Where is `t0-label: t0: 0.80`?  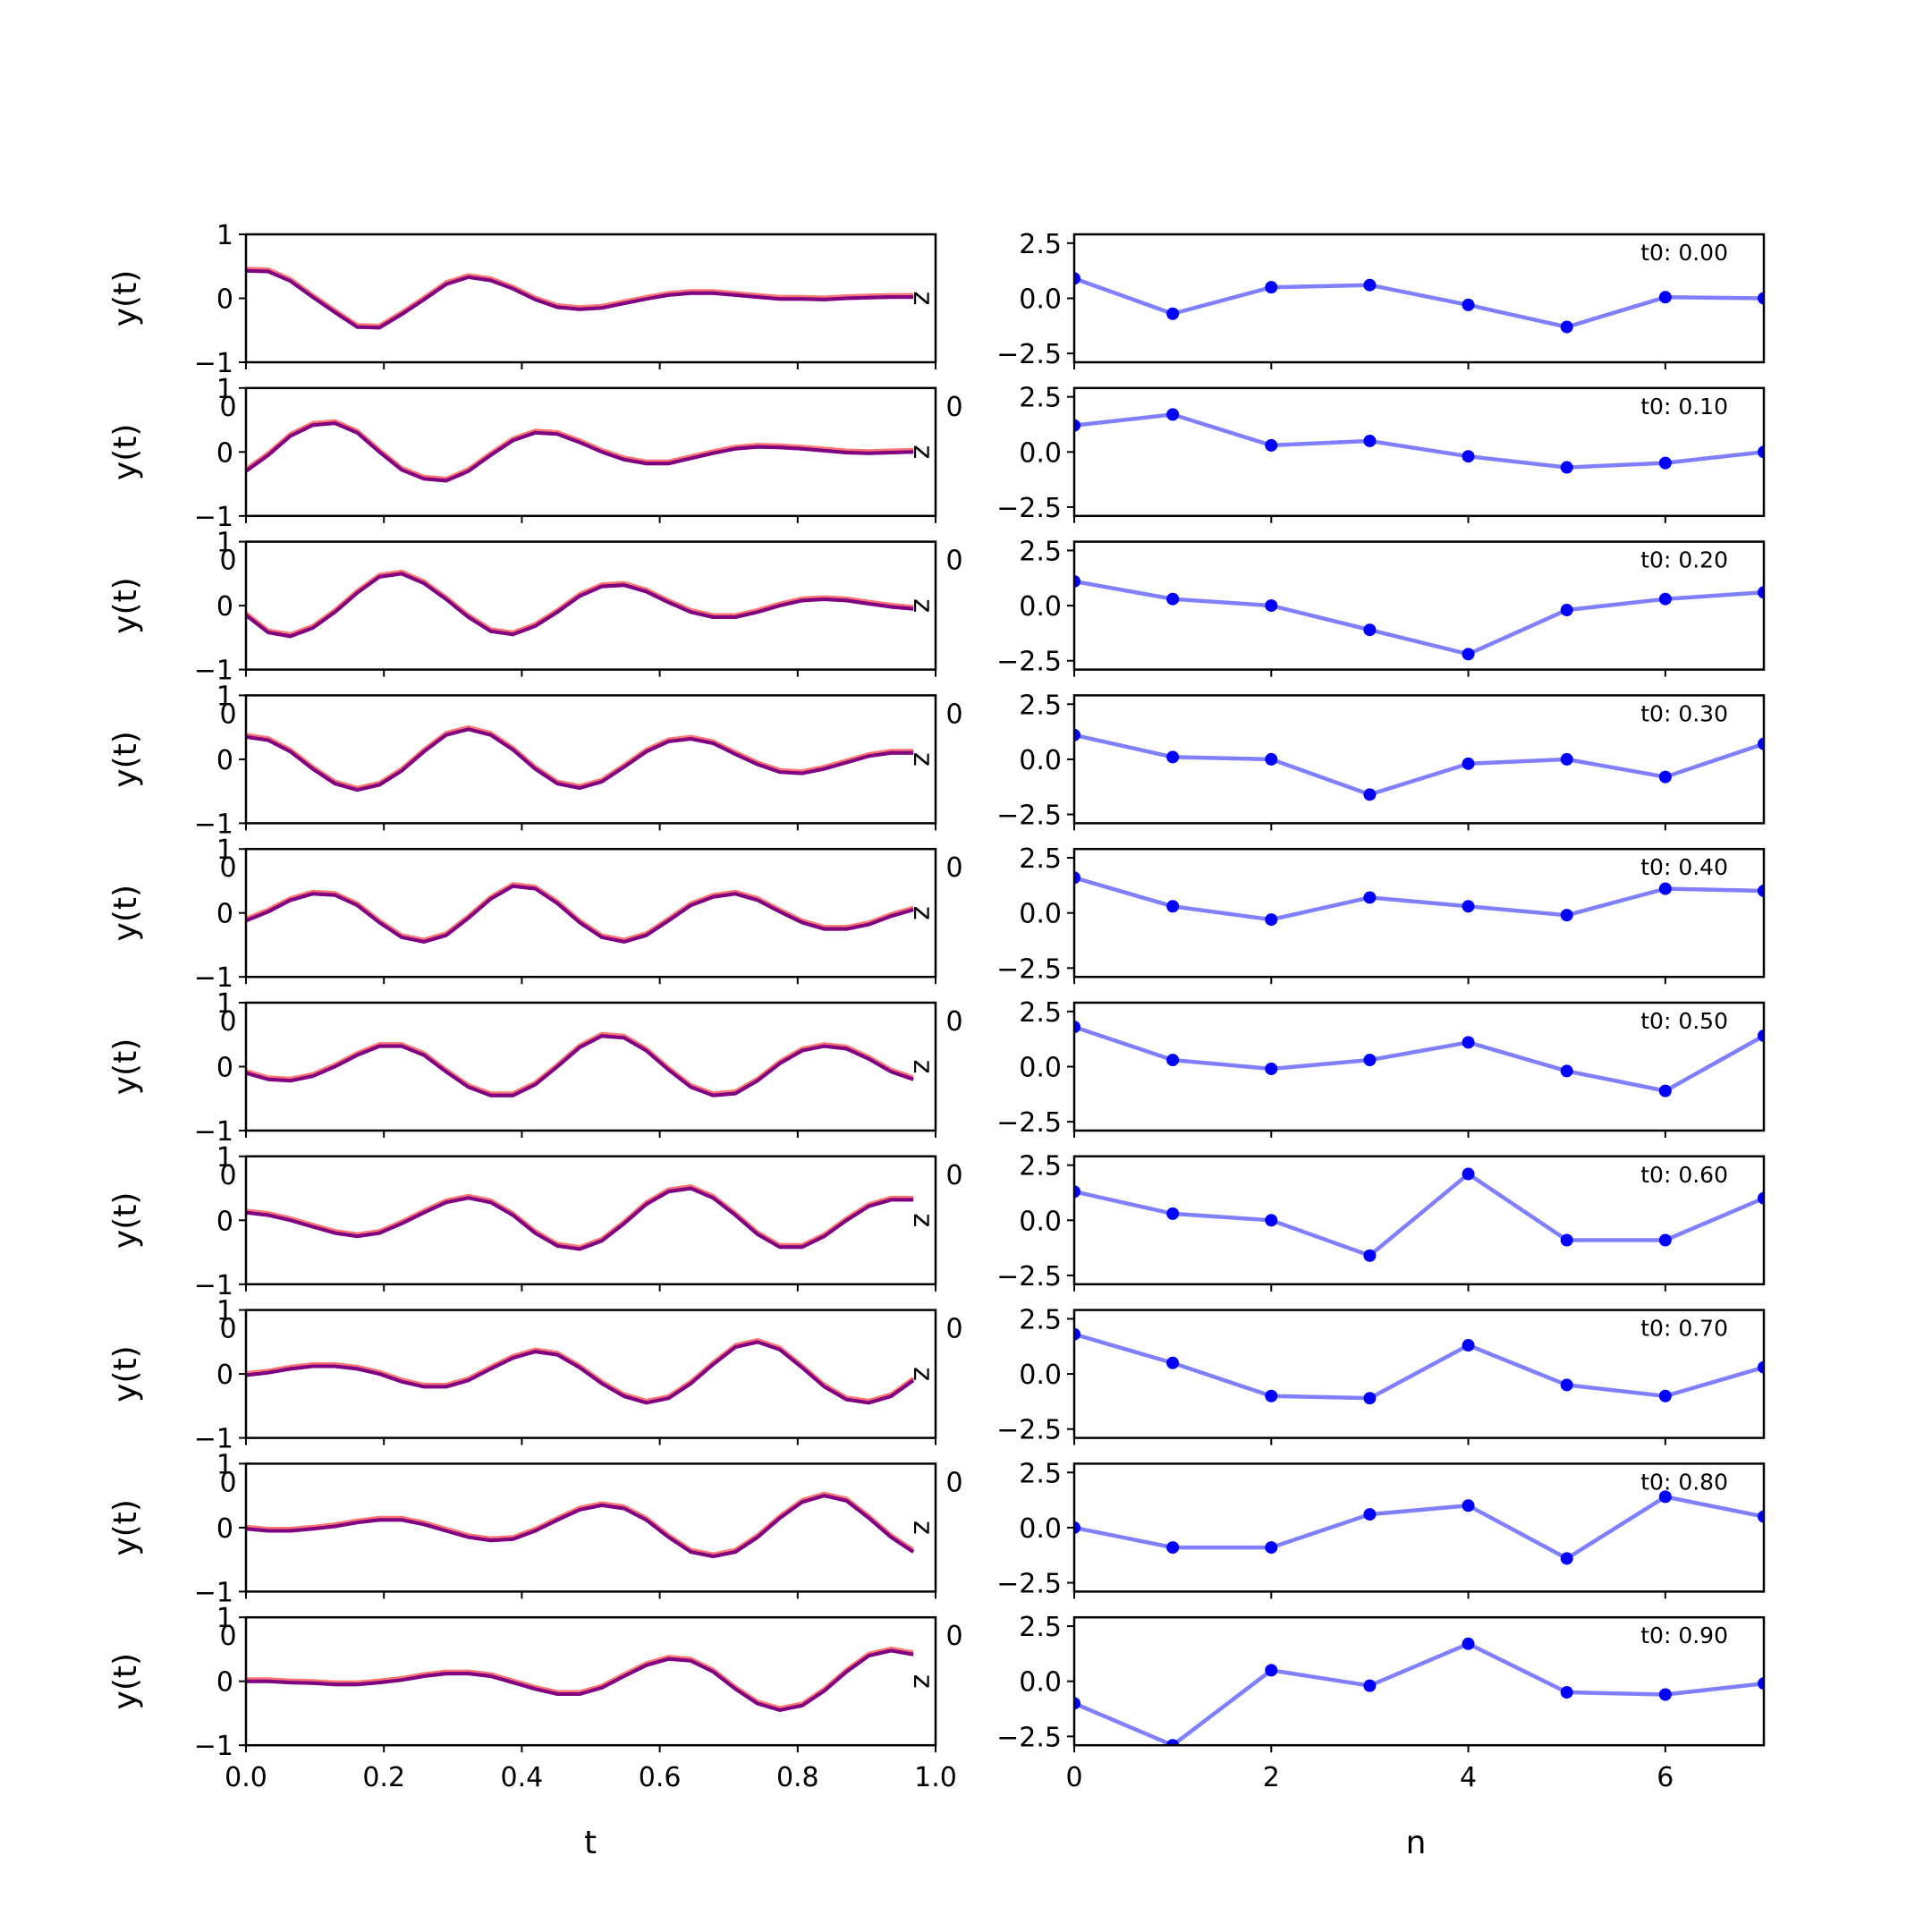 t0-label: t0: 0.80 is located at coordinates (1684, 1482).